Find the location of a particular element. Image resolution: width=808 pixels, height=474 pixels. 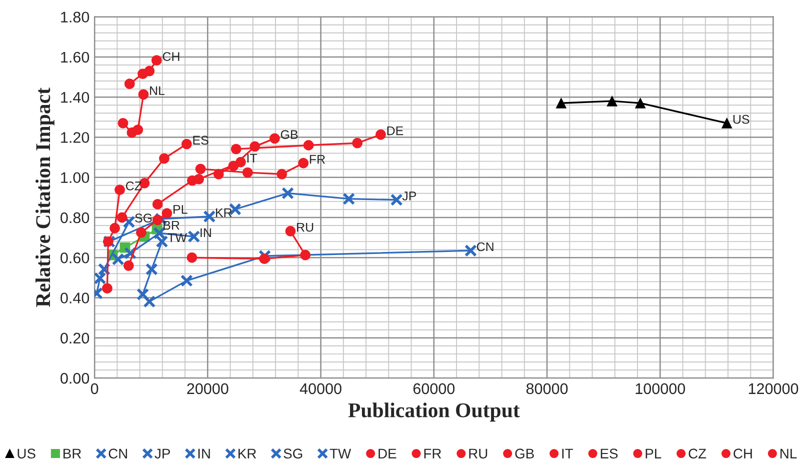

y-tick-label: 0.20 is located at coordinates (75, 338).